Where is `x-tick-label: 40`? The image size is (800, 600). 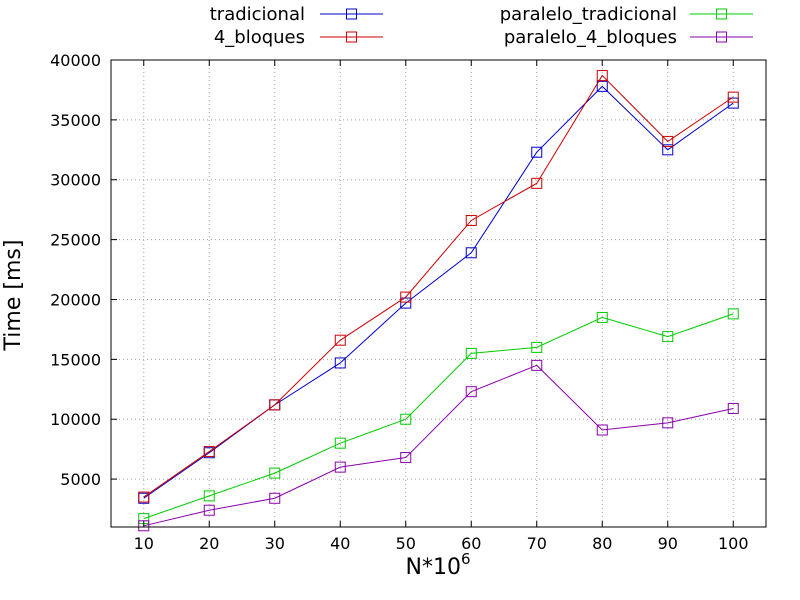 x-tick-label: 40 is located at coordinates (340, 543).